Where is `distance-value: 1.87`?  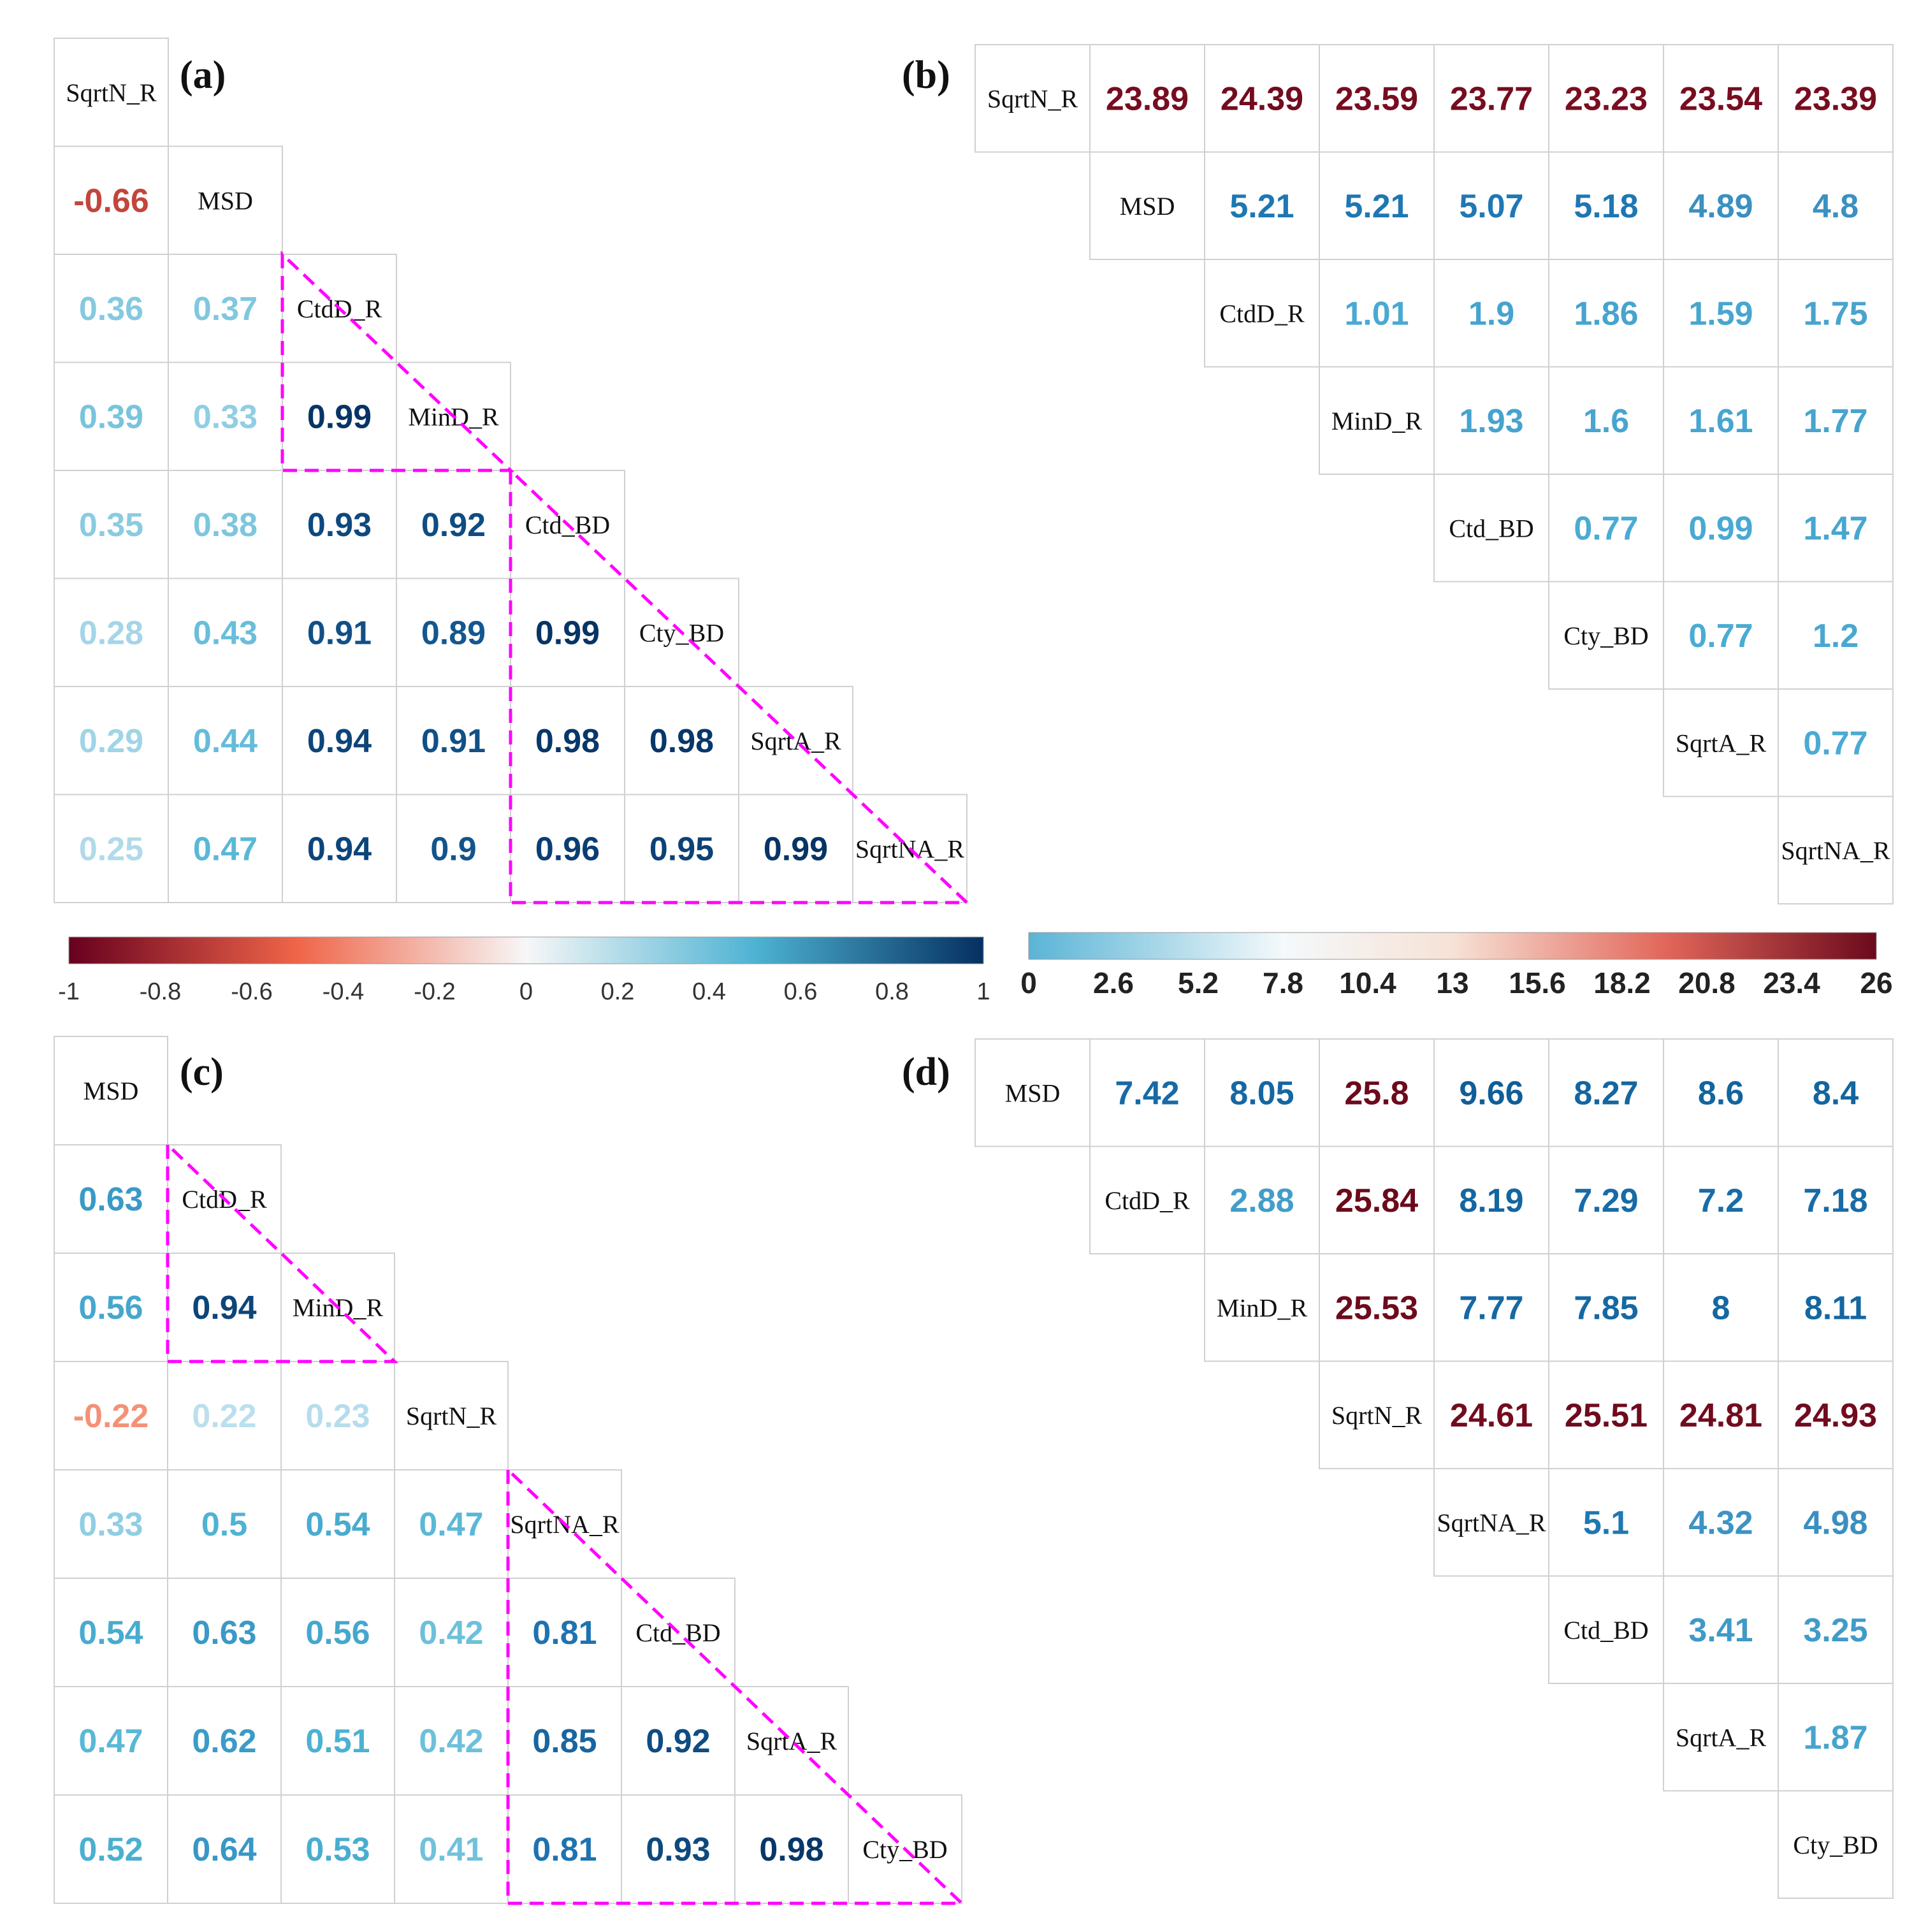 distance-value: 1.87 is located at coordinates (1835, 1738).